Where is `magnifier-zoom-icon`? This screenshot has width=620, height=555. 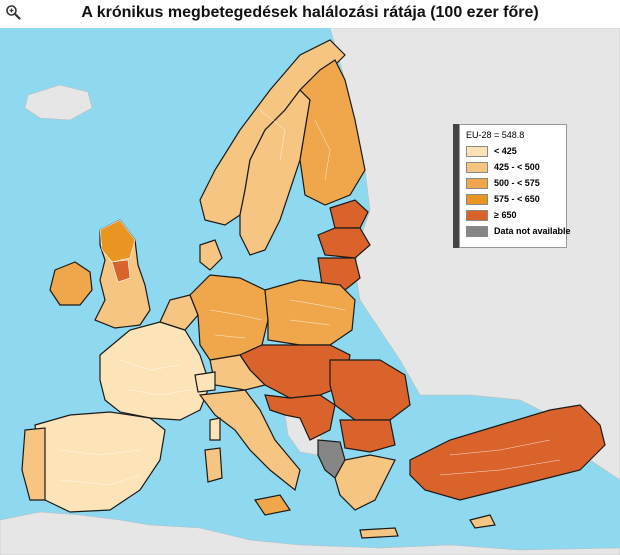 magnifier-zoom-icon is located at coordinates (13, 12).